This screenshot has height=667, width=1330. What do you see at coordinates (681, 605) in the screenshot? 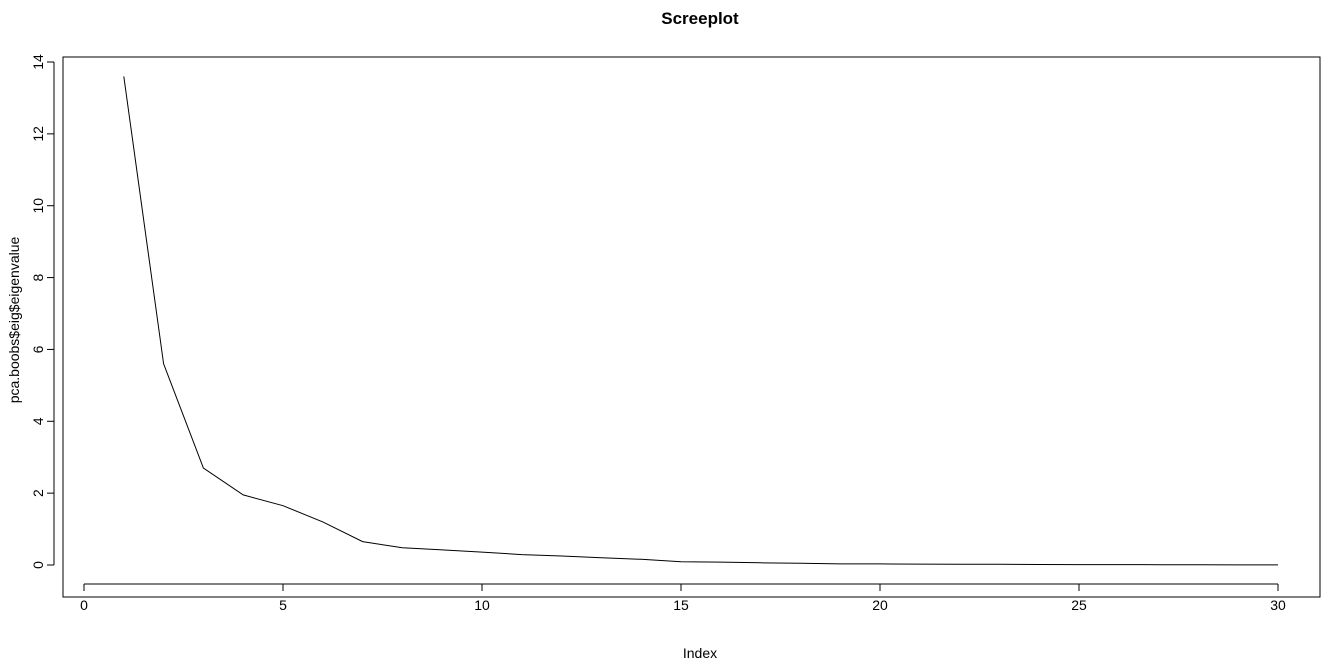
I see `x-tick-label: 15` at bounding box center [681, 605].